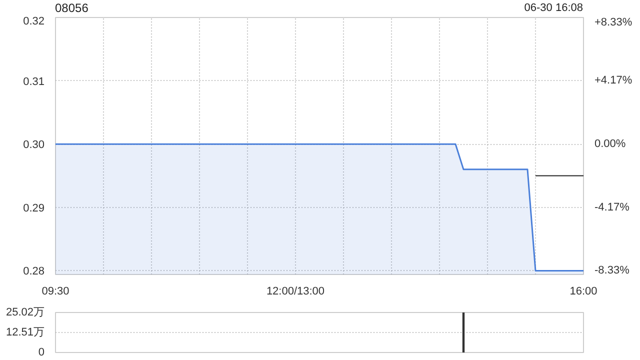 This screenshot has height=360, width=640. I want to click on x-tick-label: 16:00, so click(584, 292).